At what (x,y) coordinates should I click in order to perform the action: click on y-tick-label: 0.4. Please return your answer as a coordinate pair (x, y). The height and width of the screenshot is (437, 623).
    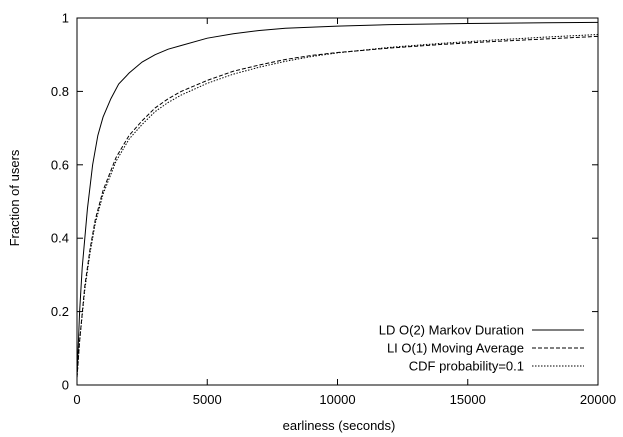
    Looking at the image, I should click on (60, 238).